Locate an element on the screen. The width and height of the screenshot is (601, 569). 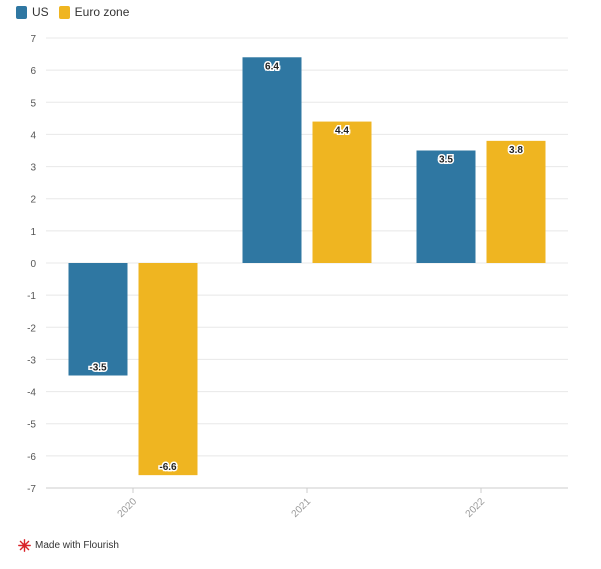
y-tick-label: 6 is located at coordinates (33, 71).